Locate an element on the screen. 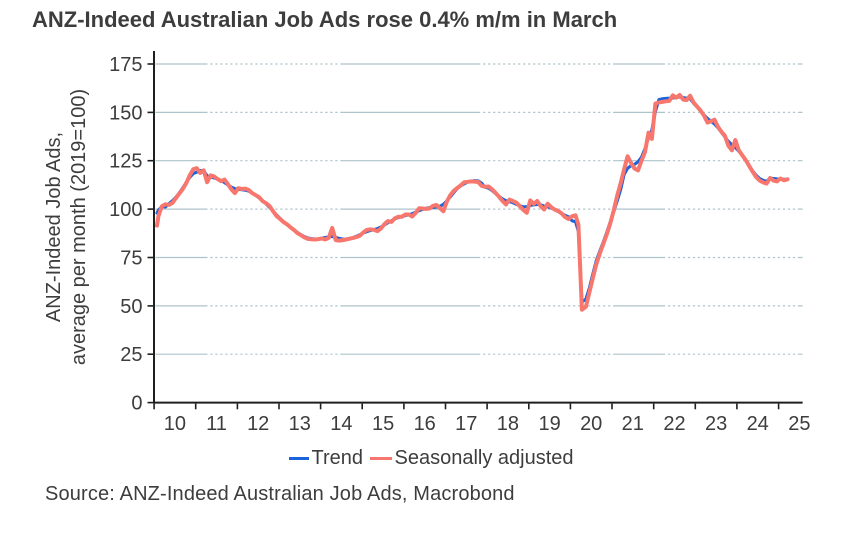  svg-text: 18 is located at coordinates (508, 424).